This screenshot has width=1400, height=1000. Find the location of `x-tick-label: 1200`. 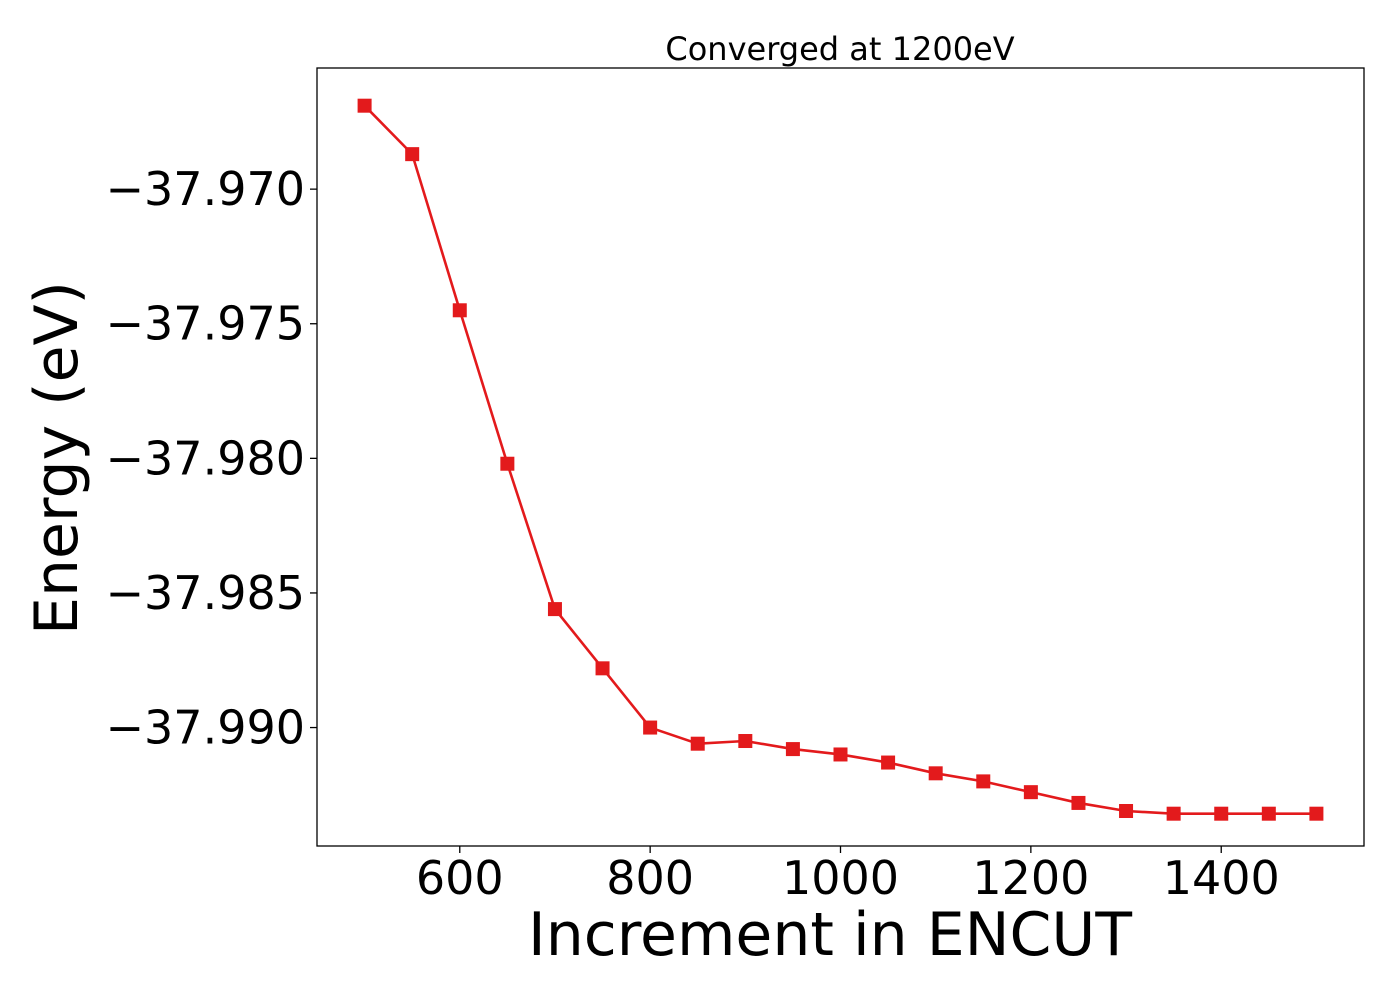

x-tick-label: 1200 is located at coordinates (1030, 878).